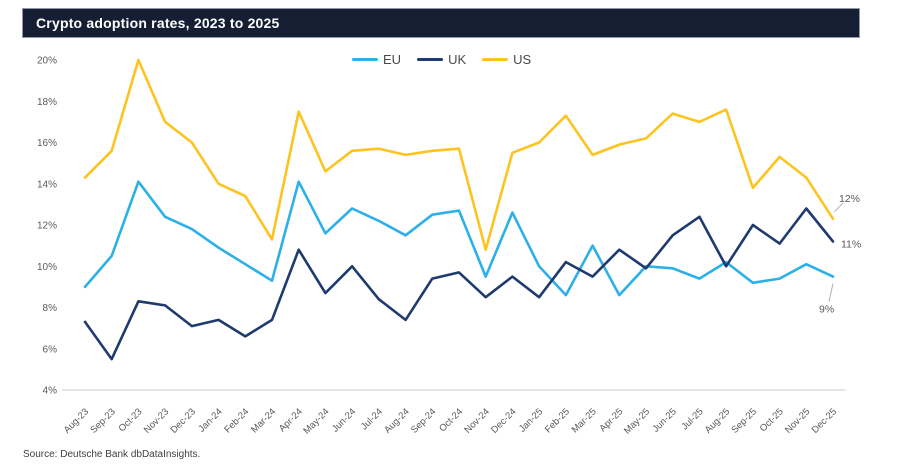 This screenshot has height=472, width=901. What do you see at coordinates (47, 184) in the screenshot?
I see `y-tick-label: 14%` at bounding box center [47, 184].